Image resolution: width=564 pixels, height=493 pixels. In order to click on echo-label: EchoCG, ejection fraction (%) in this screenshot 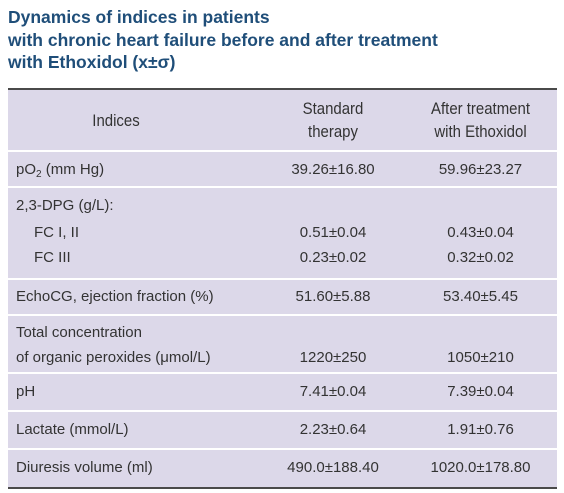, I will do `click(115, 296)`.